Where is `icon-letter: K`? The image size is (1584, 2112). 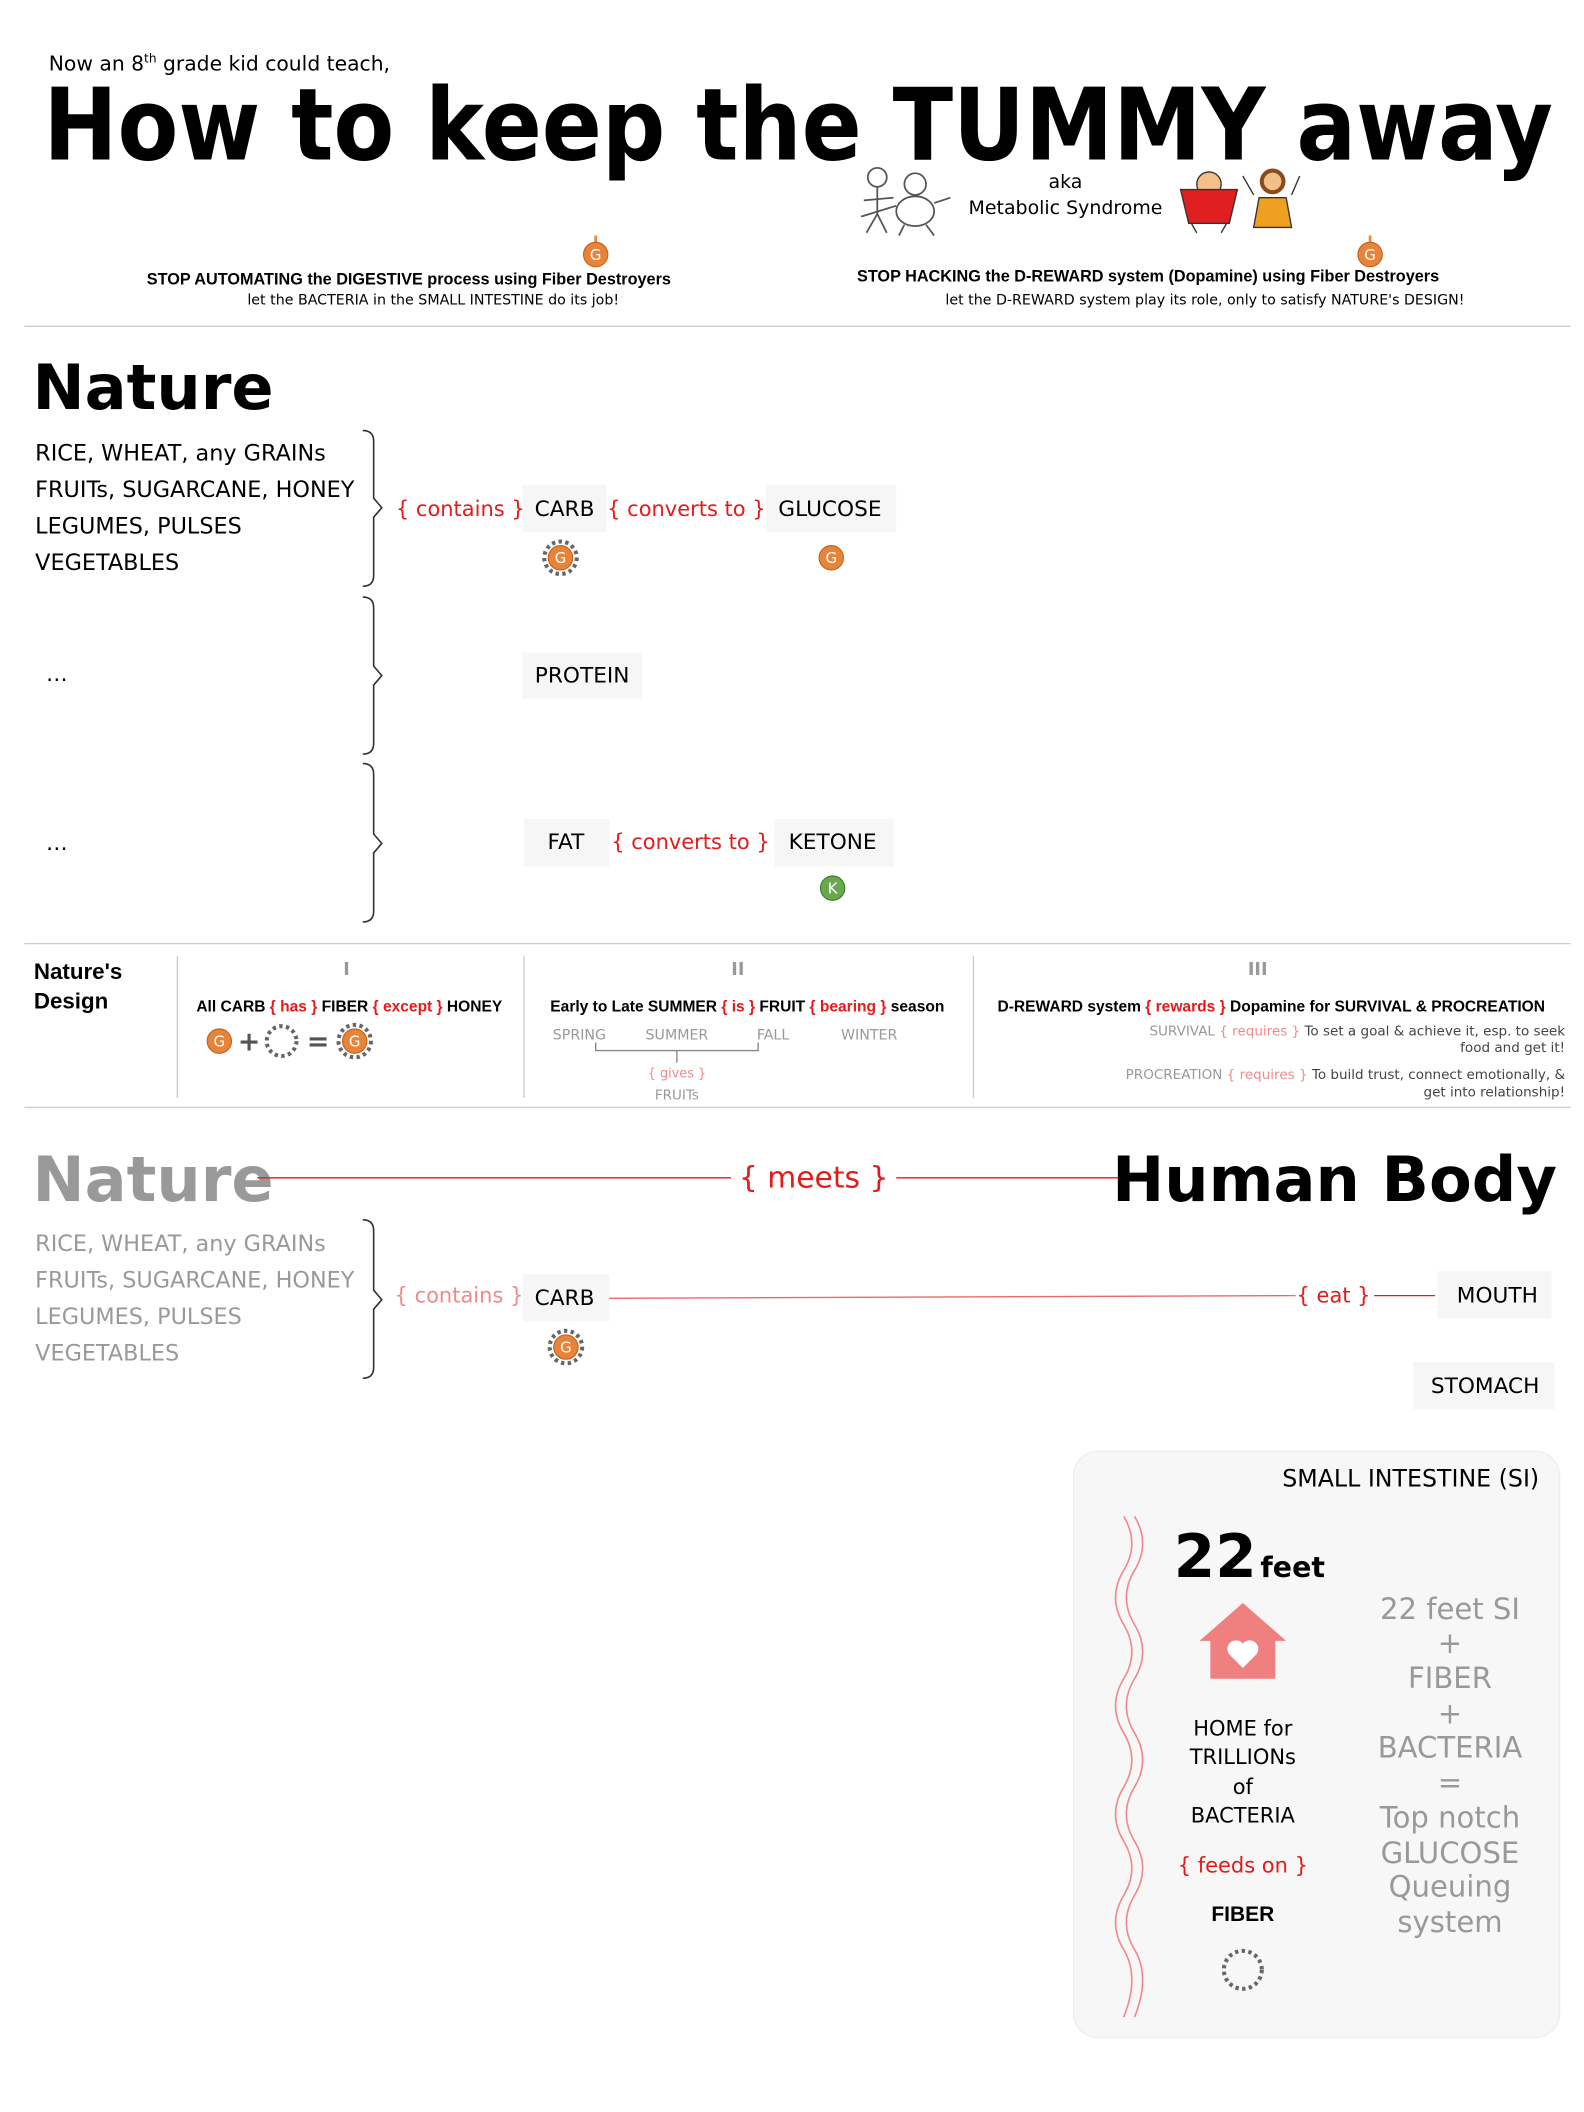
icon-letter: K is located at coordinates (833, 889).